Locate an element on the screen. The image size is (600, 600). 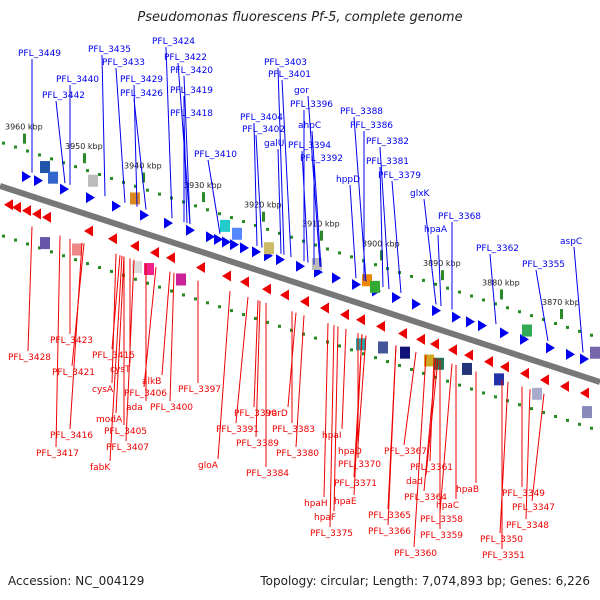
reverse-gene-label: PFL_3359 is located at coordinates (441, 536).